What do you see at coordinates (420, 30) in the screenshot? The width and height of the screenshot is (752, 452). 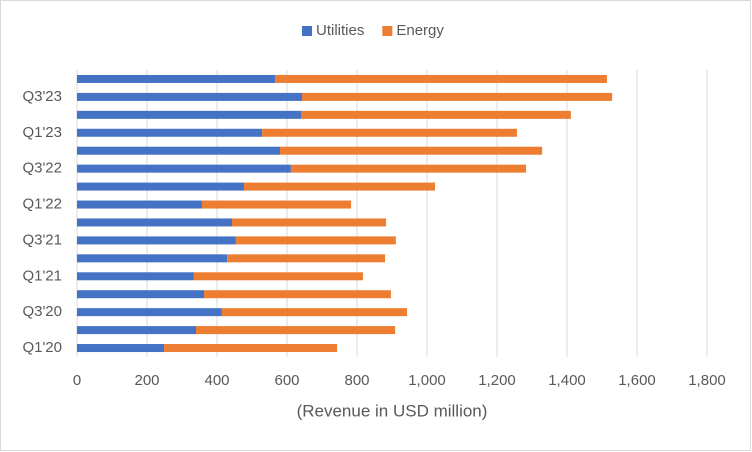 I see `legend-label: Energy` at bounding box center [420, 30].